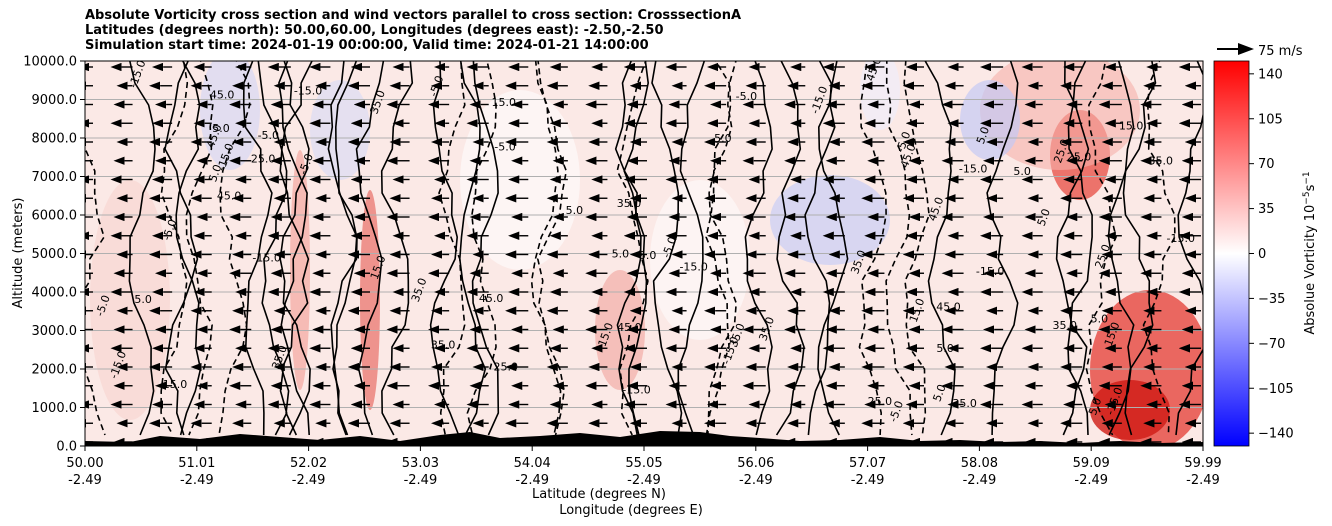  What do you see at coordinates (1266, 164) in the screenshot?
I see `colorbar-tick-label: 70` at bounding box center [1266, 164].